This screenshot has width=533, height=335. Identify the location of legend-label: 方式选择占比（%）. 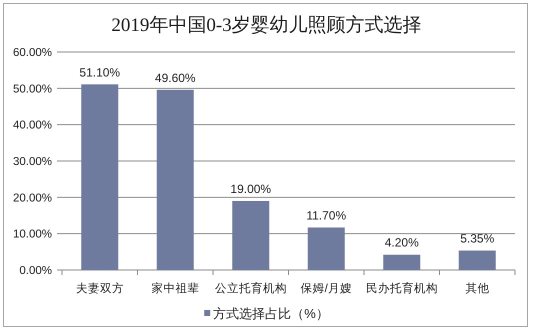
(271, 313).